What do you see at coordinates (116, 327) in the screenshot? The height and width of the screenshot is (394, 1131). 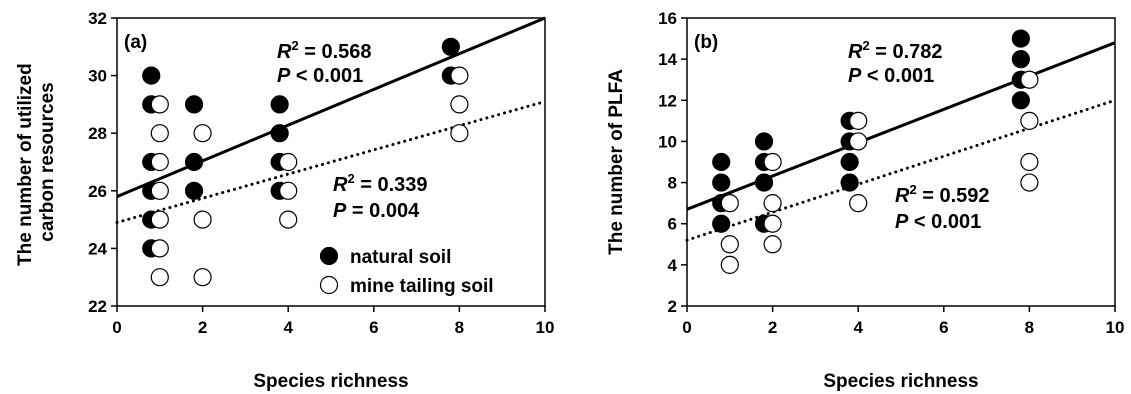 I see `panel-a-x-tick-label: 0` at bounding box center [116, 327].